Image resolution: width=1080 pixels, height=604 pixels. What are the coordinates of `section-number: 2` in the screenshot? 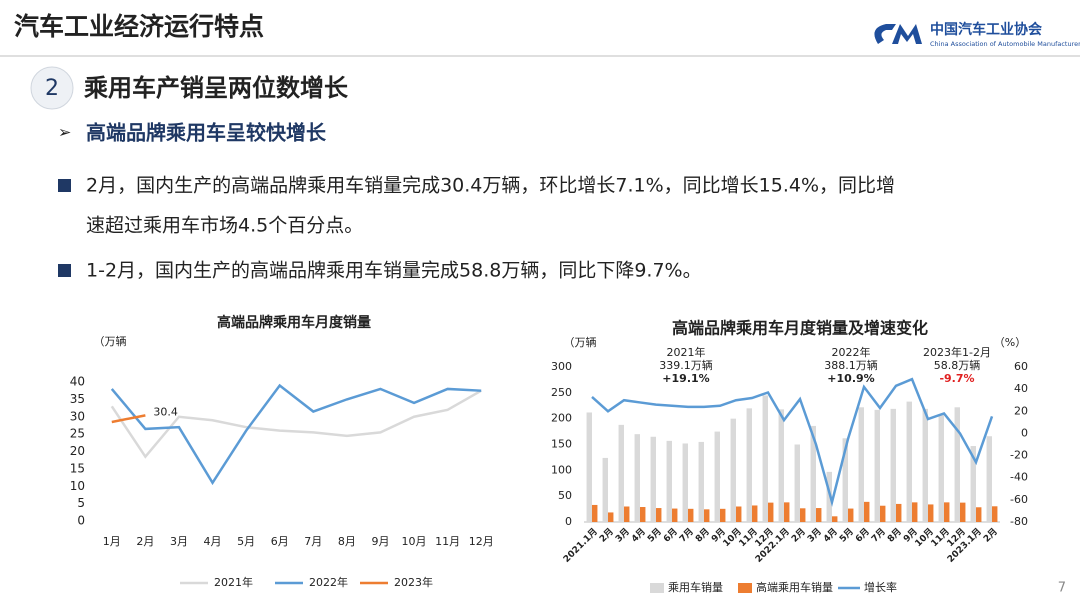 It's located at (52, 88).